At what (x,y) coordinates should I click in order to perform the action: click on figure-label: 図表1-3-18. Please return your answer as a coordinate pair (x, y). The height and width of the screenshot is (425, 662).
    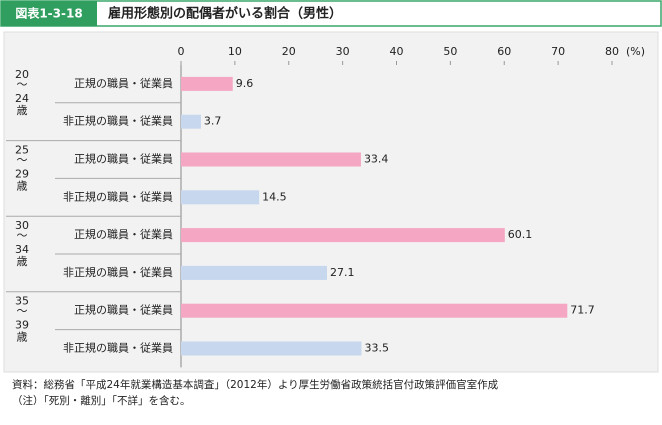
    Looking at the image, I should click on (48, 13).